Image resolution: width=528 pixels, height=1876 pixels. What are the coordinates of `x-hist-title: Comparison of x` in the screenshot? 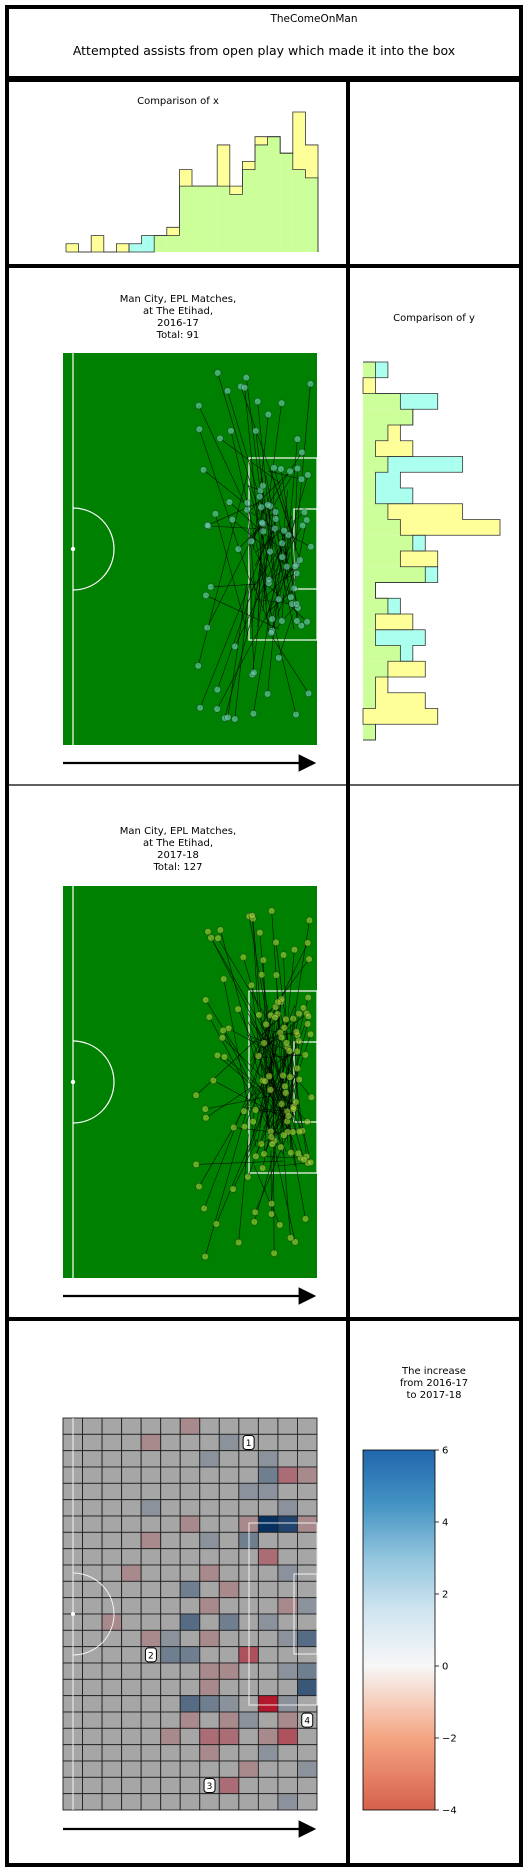 It's located at (178, 101).